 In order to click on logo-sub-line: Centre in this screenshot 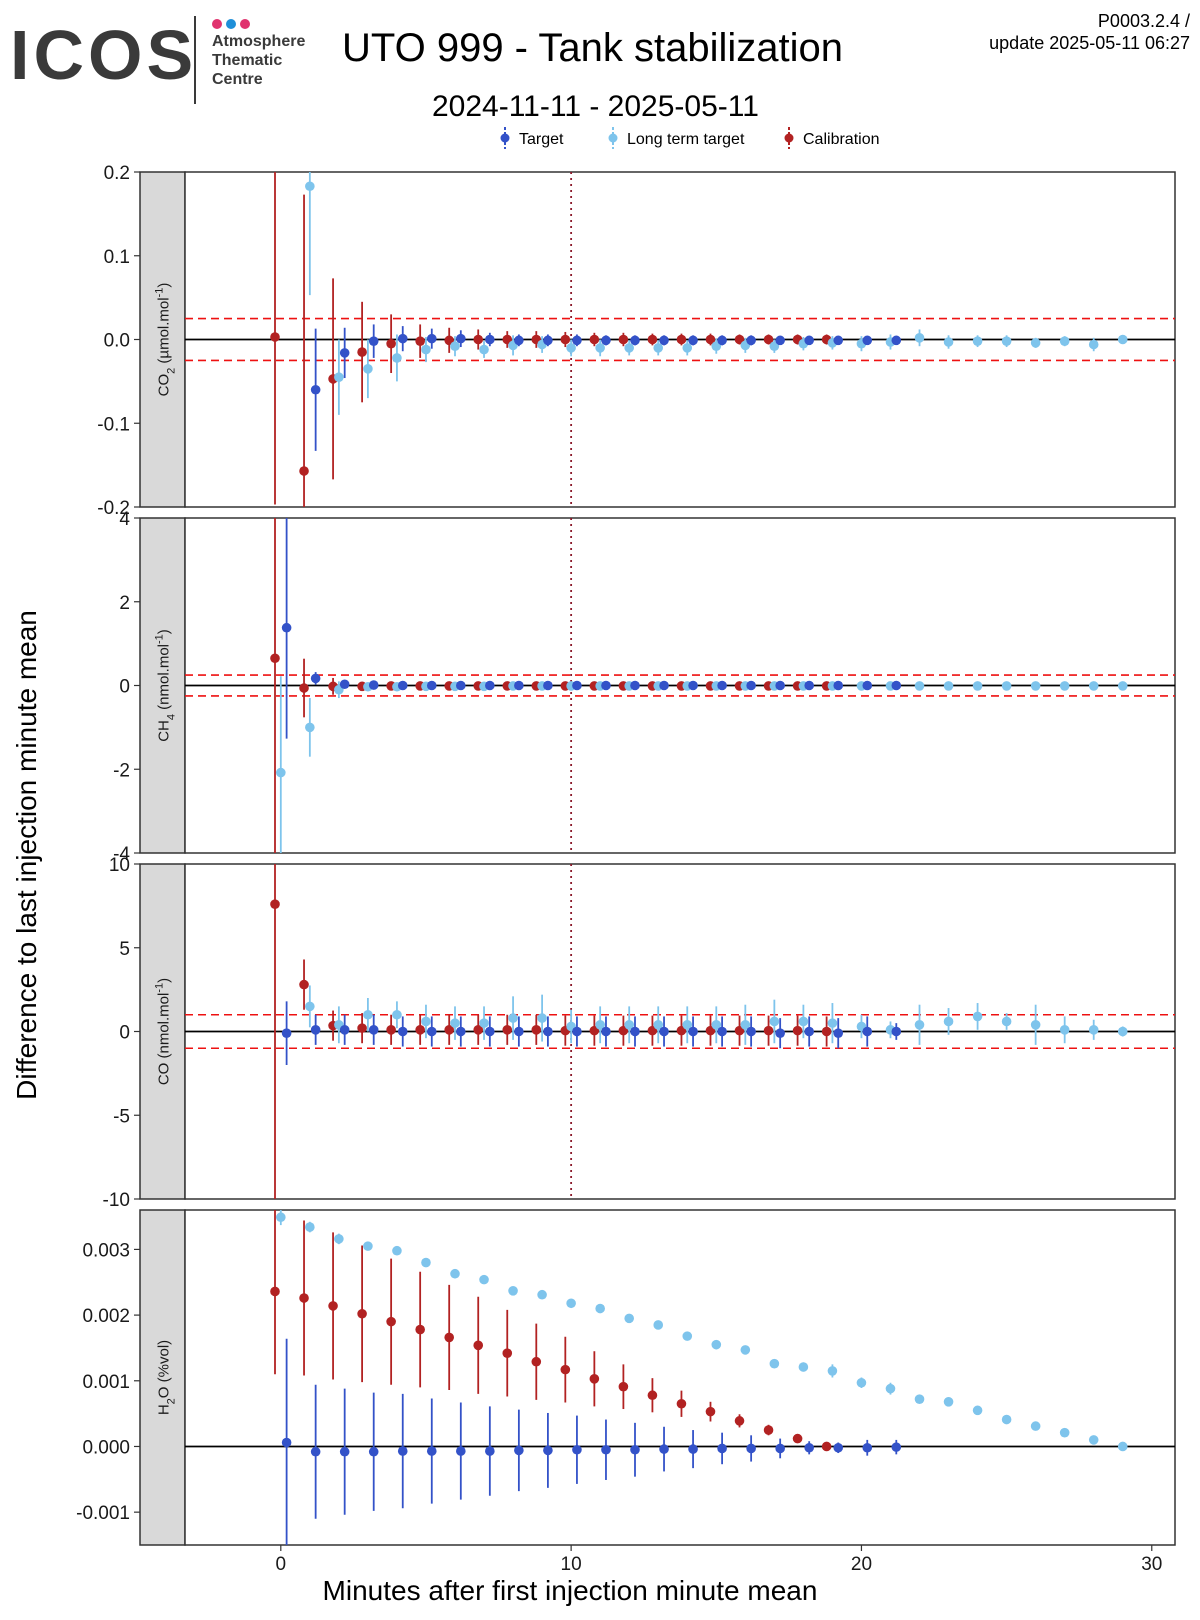, I will do `click(237, 79)`.